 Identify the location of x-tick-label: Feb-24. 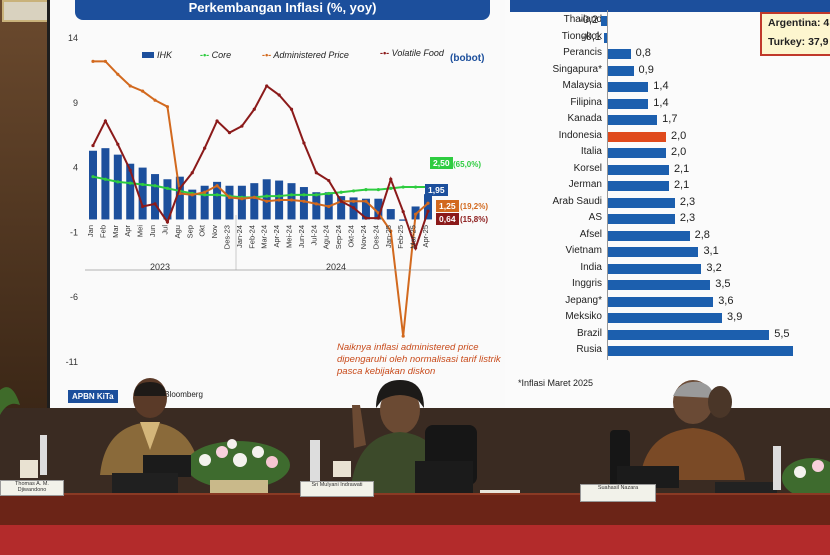
(251, 237).